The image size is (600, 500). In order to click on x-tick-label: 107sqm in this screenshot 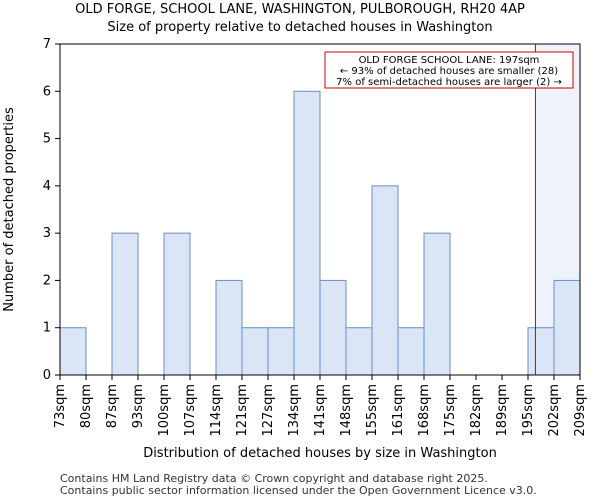, I will do `click(190, 410)`.